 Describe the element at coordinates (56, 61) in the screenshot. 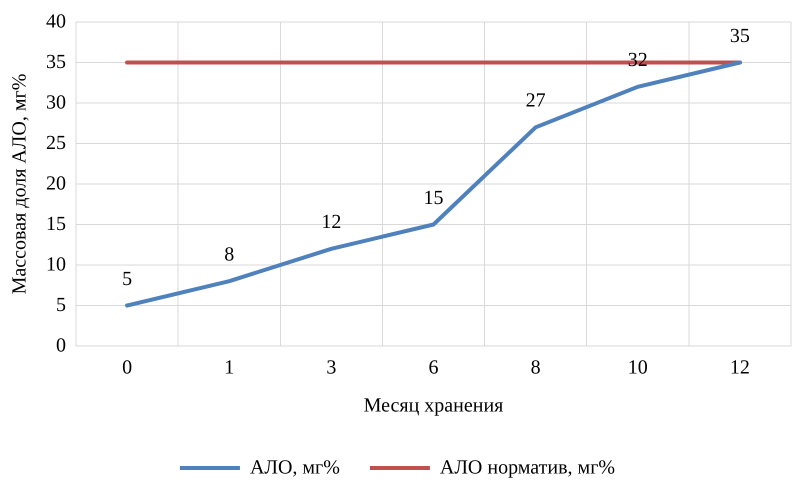

I see `y-tick-label: 35` at that location.